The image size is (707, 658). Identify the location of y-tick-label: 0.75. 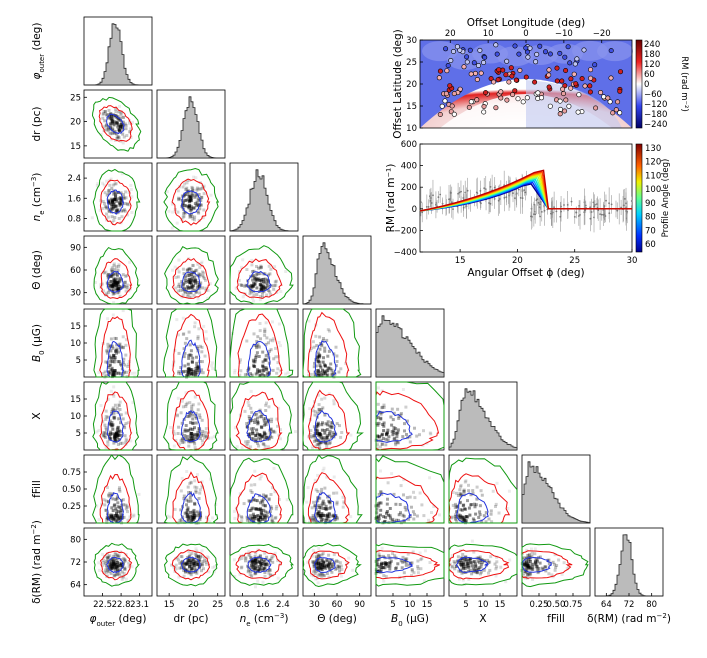
(71, 473).